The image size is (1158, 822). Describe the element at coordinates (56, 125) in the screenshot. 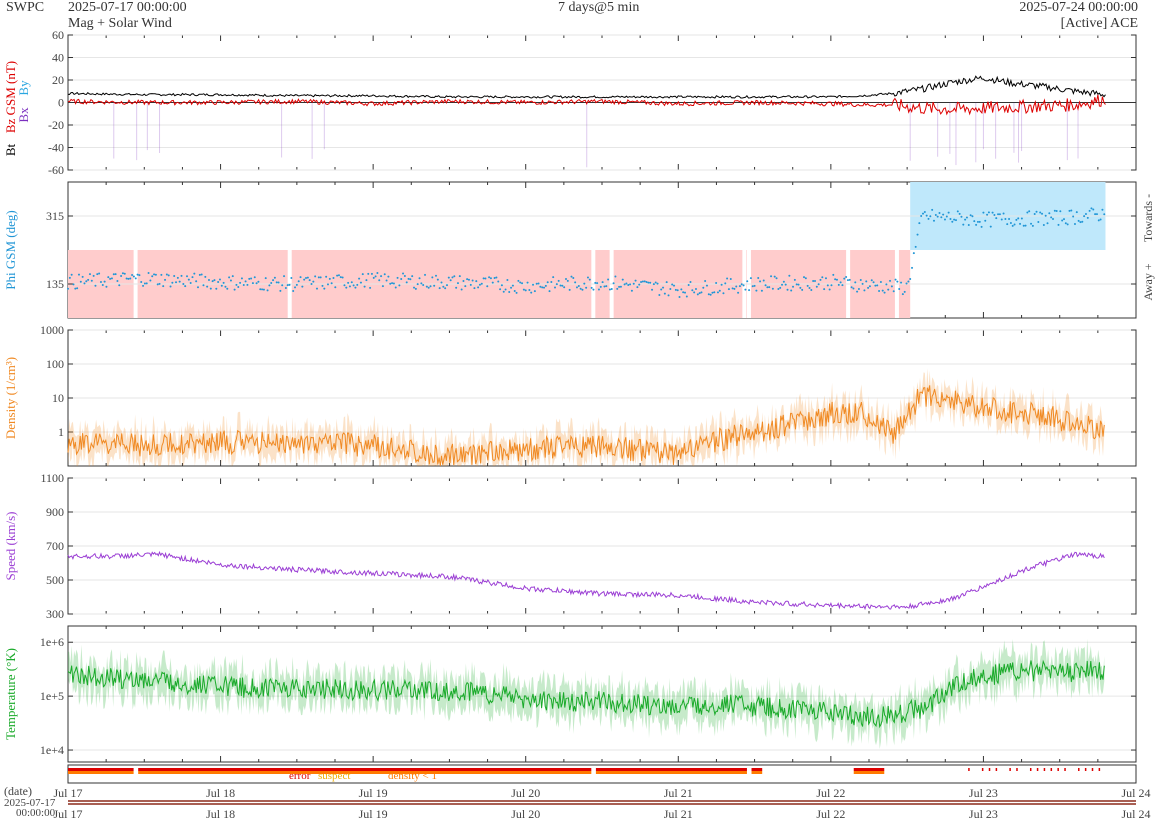

I see `mag-y-tick-label: -20` at that location.